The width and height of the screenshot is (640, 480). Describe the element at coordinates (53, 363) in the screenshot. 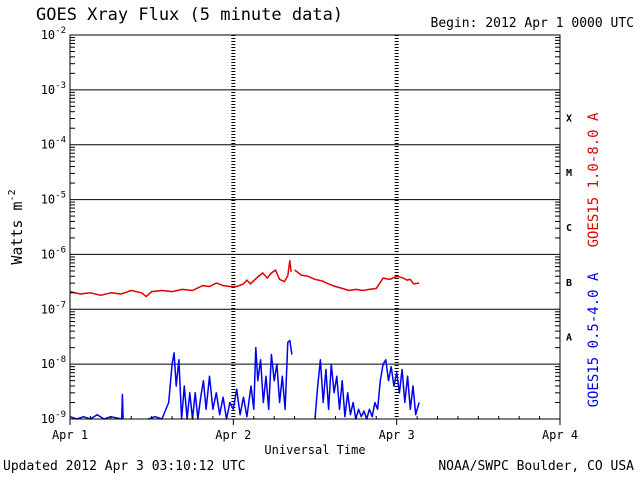

I see `y-tick-label: 10⁻⁸` at that location.